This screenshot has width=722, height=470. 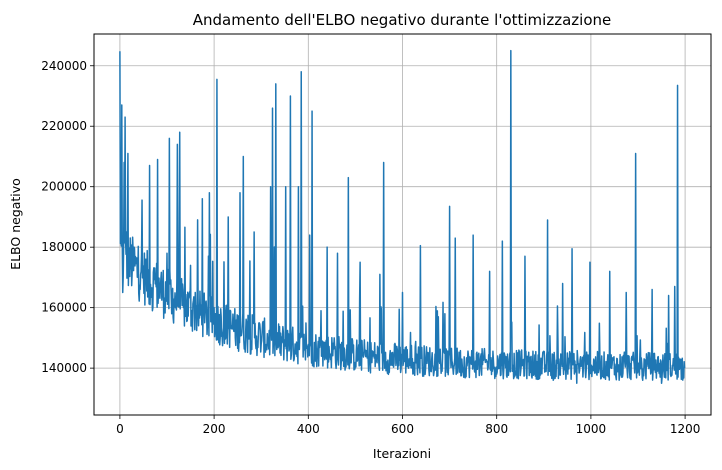 What do you see at coordinates (402, 429) in the screenshot?
I see `x-tick-label: 600` at bounding box center [402, 429].